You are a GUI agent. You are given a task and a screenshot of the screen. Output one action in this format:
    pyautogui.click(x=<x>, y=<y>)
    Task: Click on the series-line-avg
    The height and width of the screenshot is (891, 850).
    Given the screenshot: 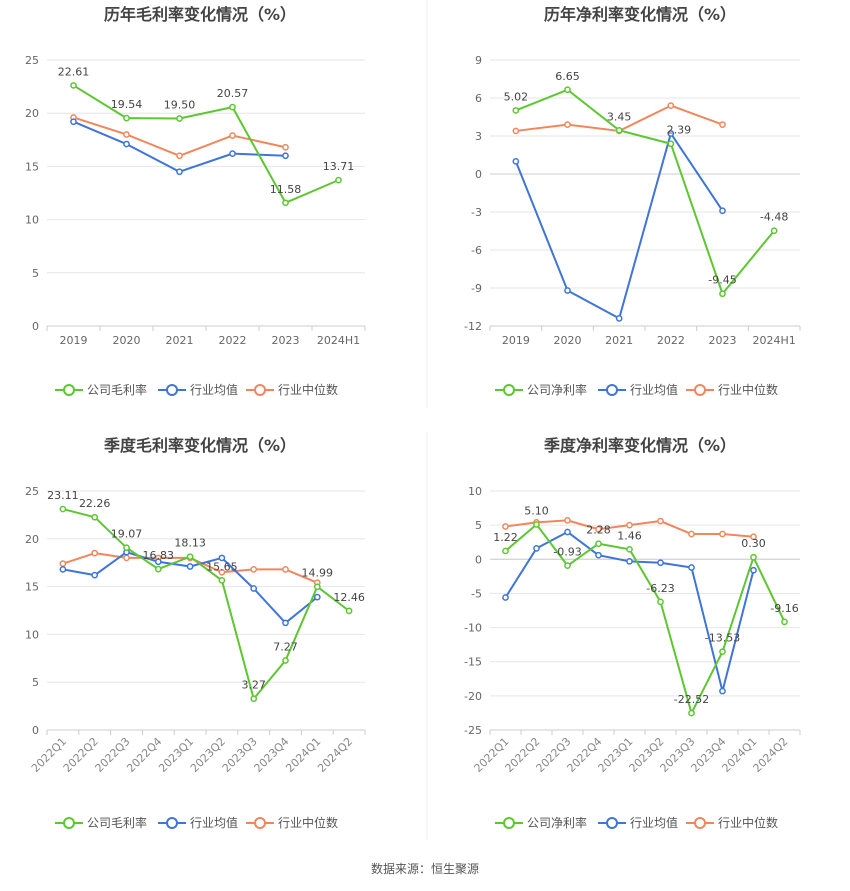 What is the action you would take?
    pyautogui.click(x=190, y=587)
    